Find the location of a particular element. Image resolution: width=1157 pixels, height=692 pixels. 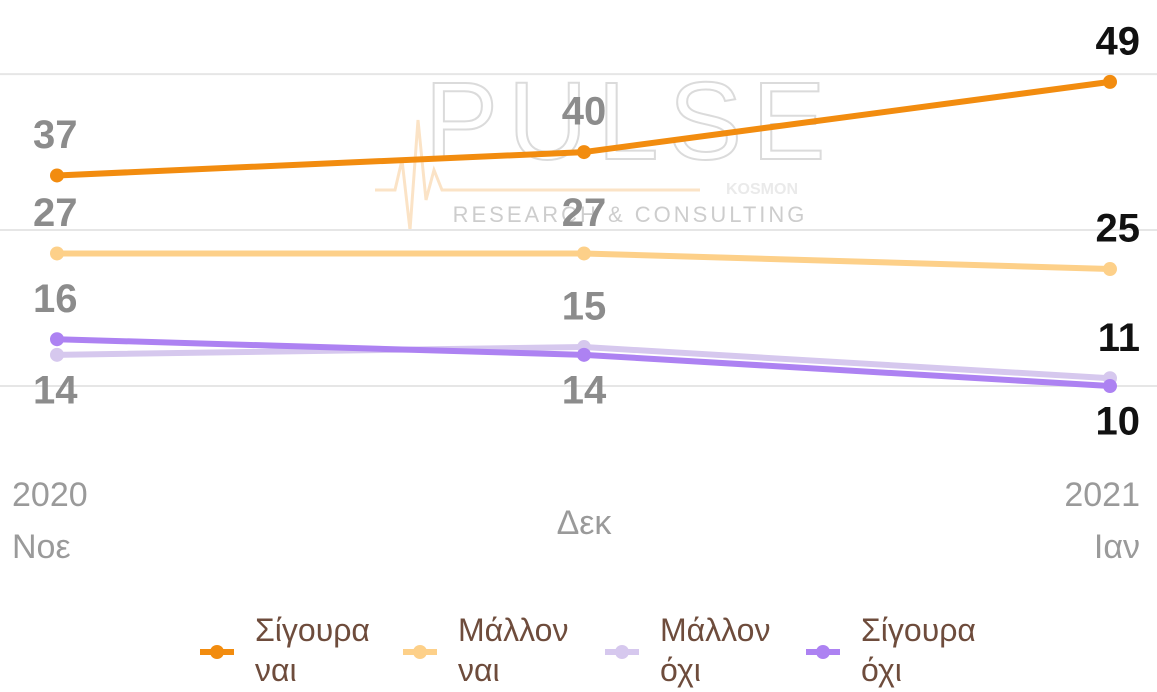

legend-item: Σίγουρα όχι is located at coordinates (891, 650).